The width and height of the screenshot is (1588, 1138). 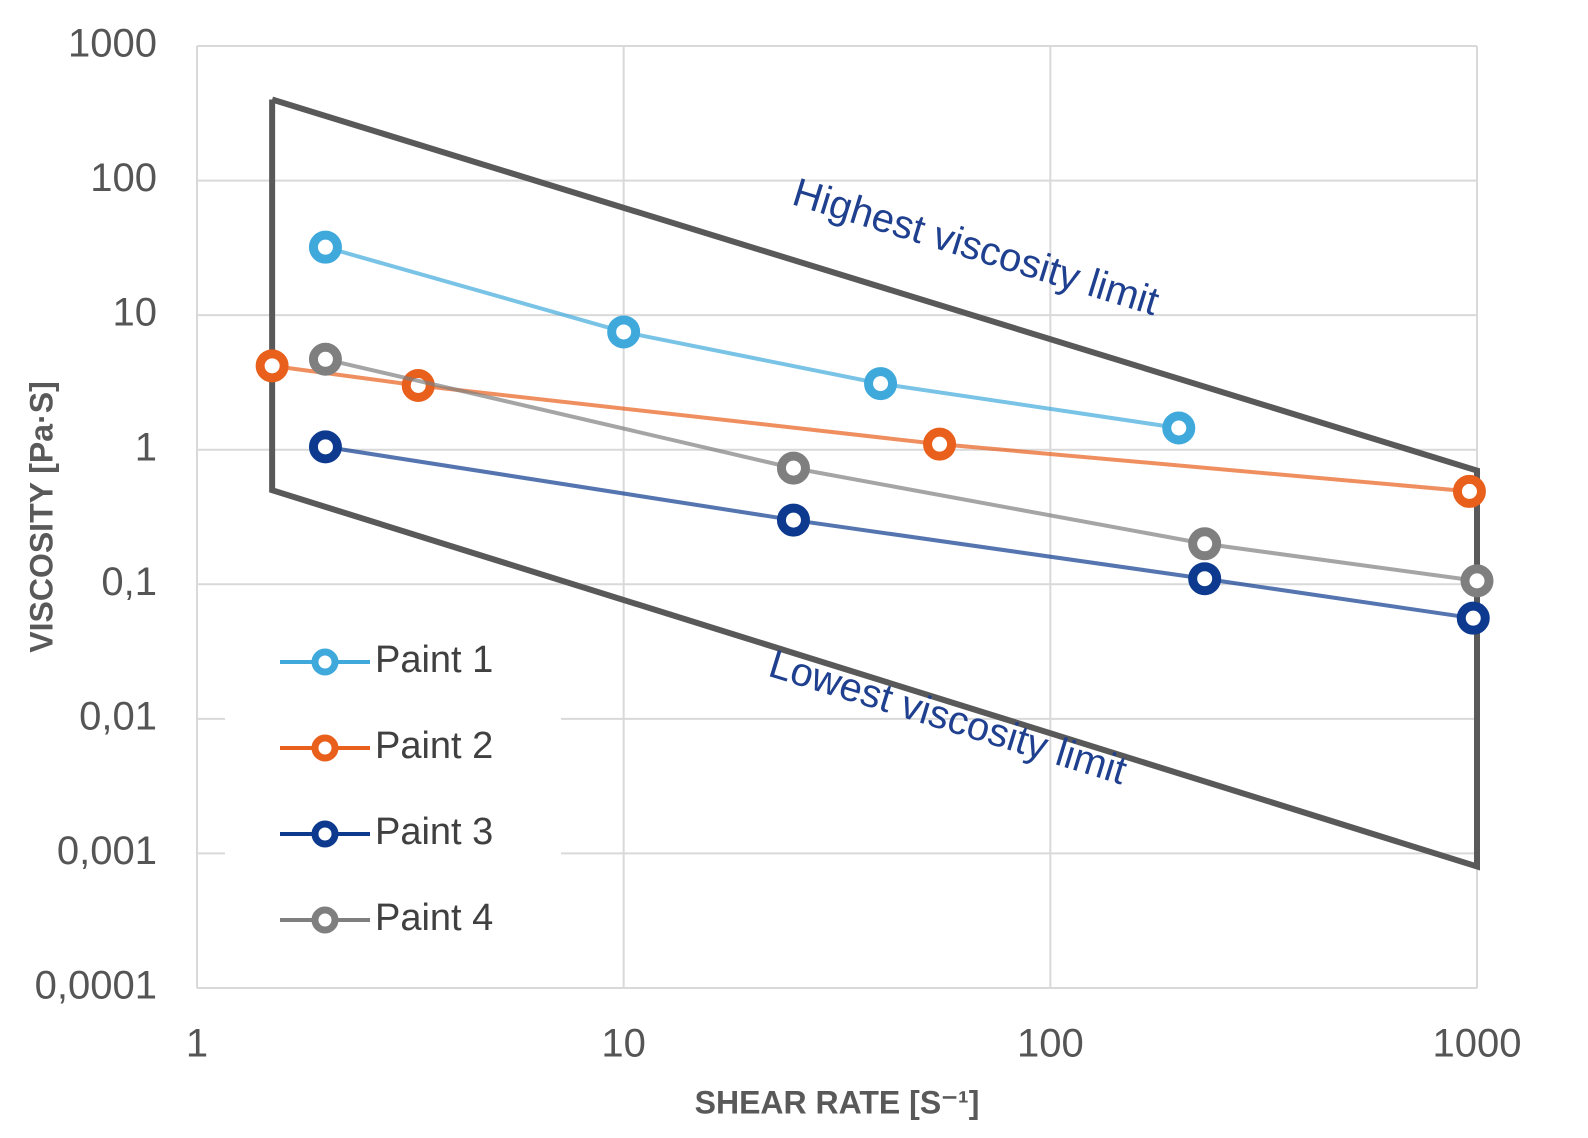 What do you see at coordinates (434, 918) in the screenshot?
I see `legend-label: Paint 4` at bounding box center [434, 918].